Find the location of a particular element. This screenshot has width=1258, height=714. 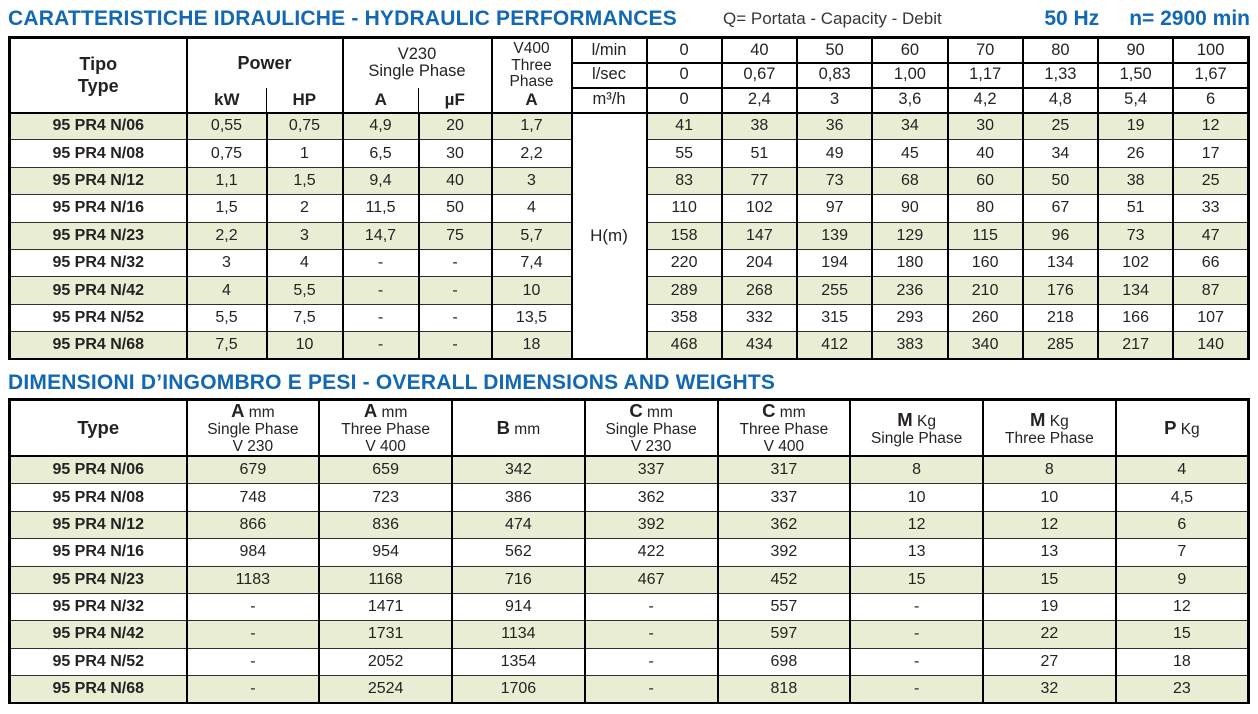

dim-value: 337 is located at coordinates (784, 497).